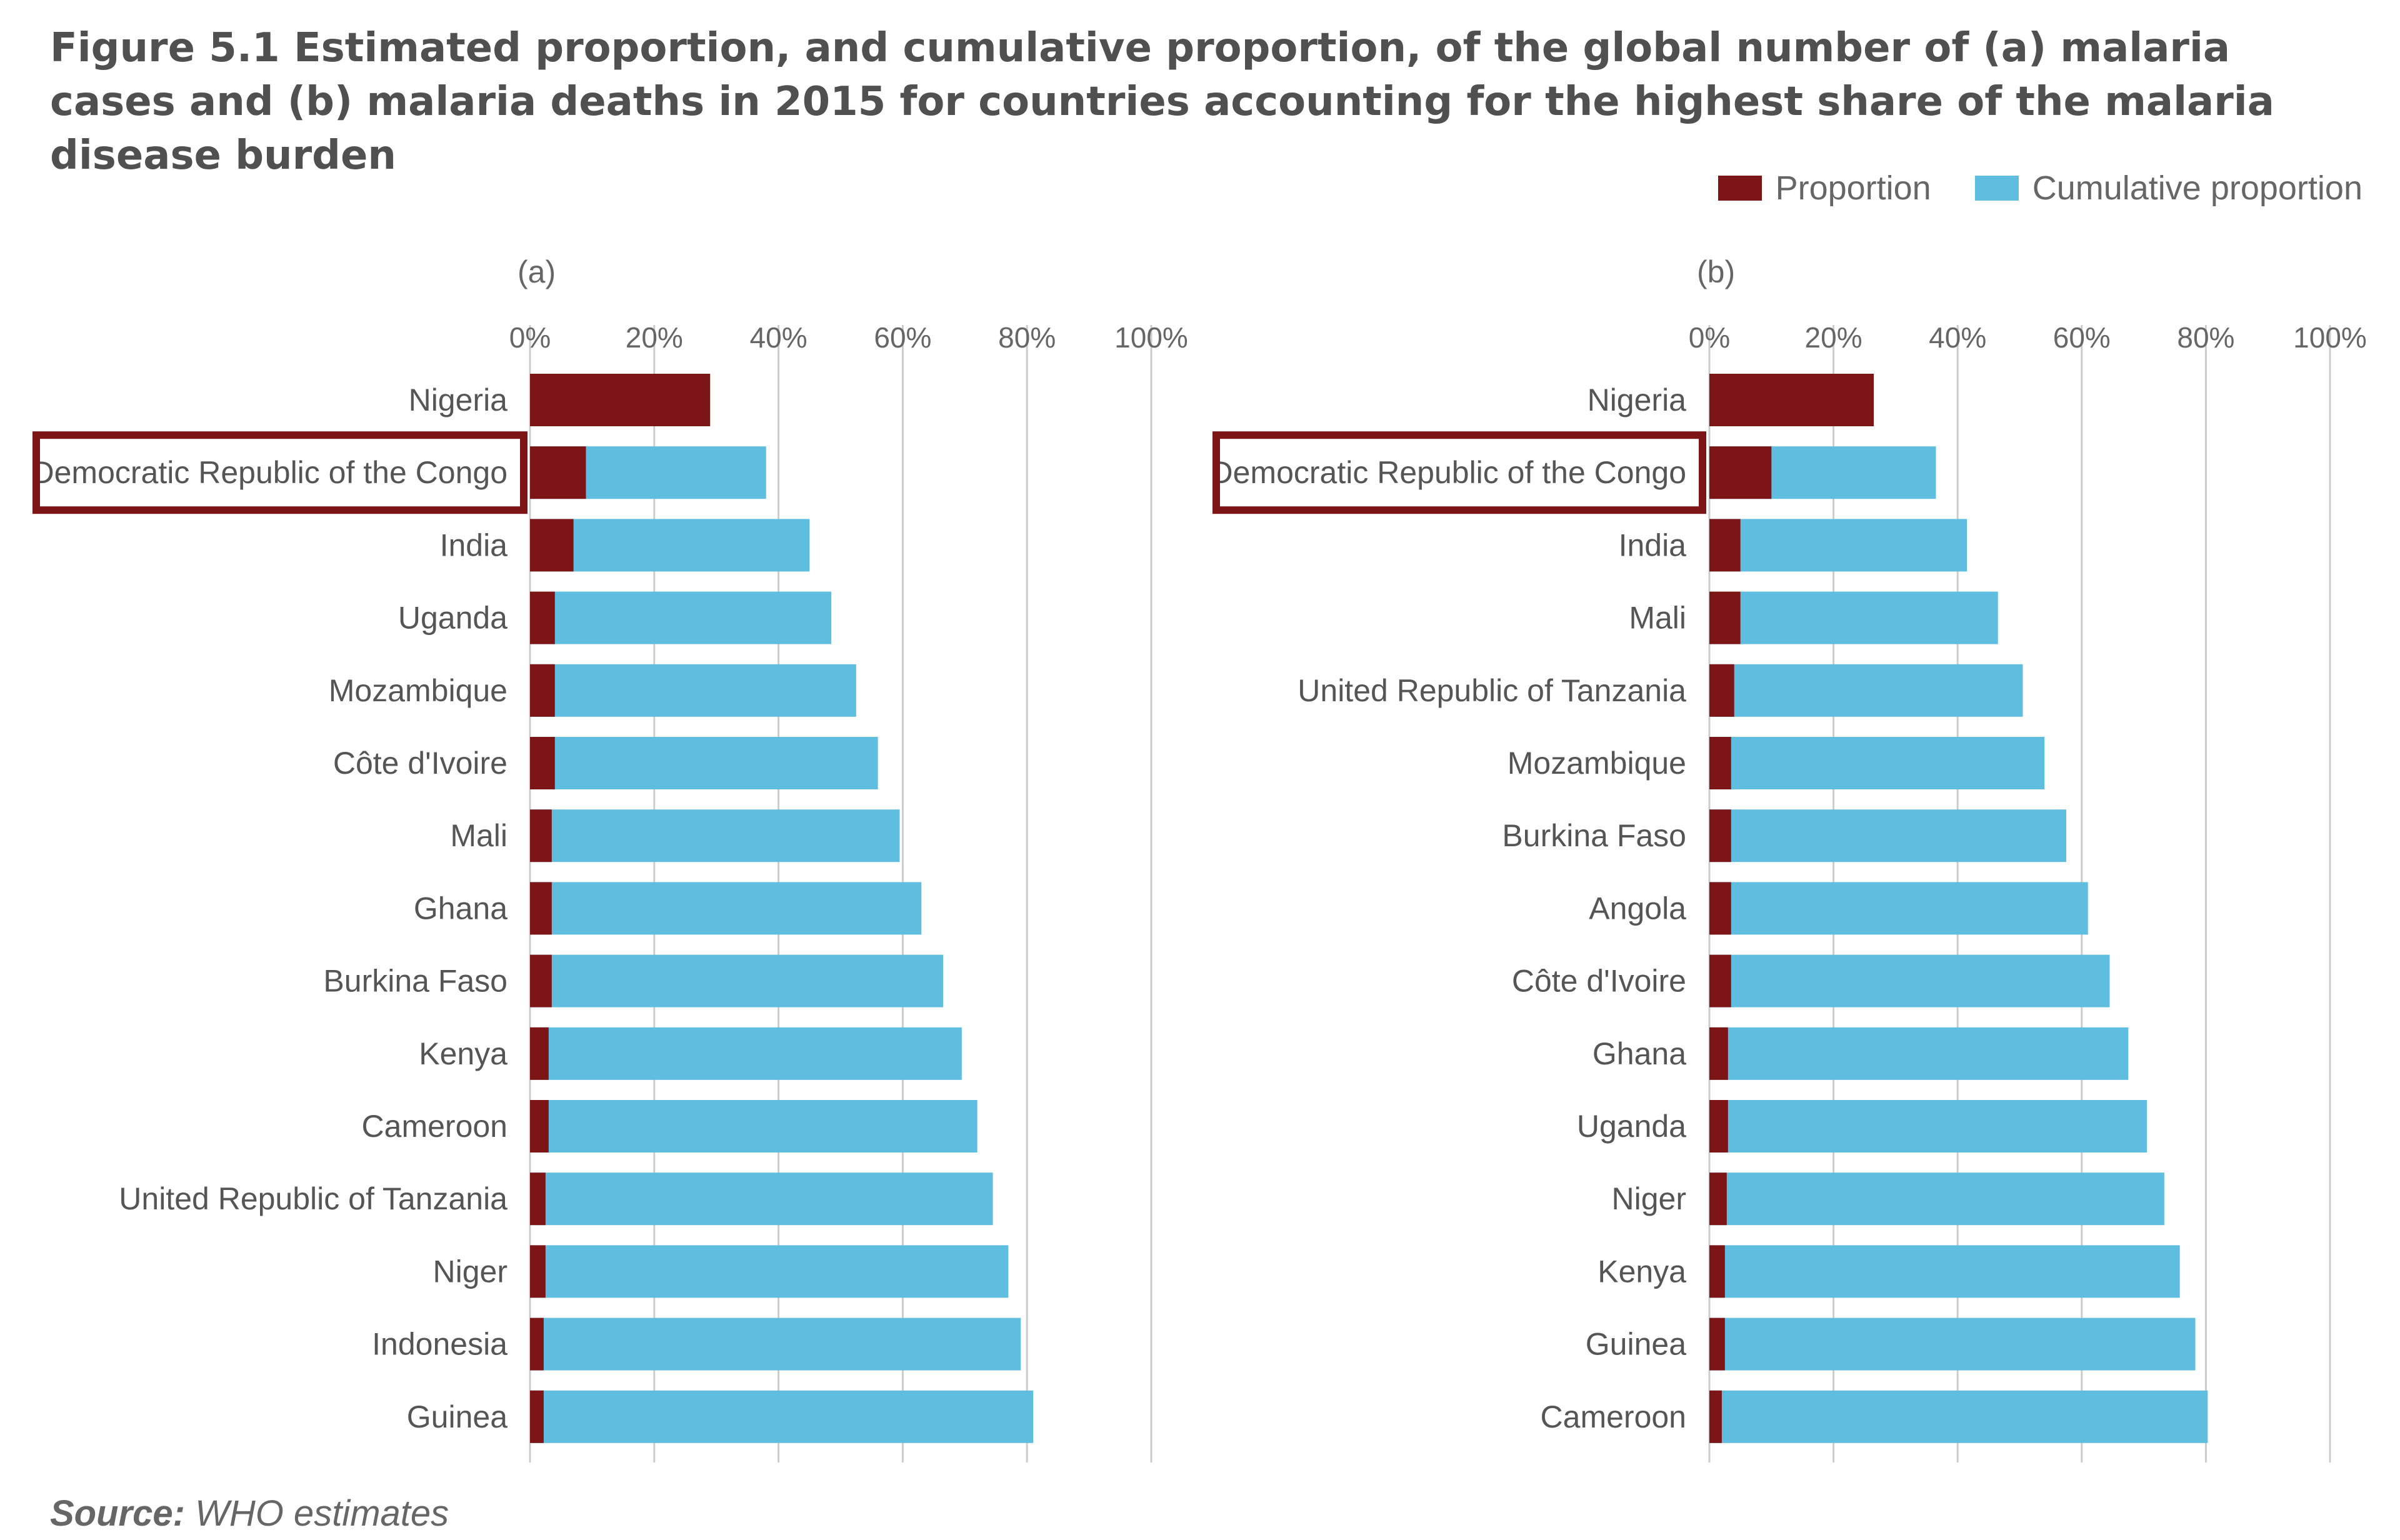  What do you see at coordinates (1597, 764) in the screenshot?
I see `category-label-b-5: Mozambique` at bounding box center [1597, 764].